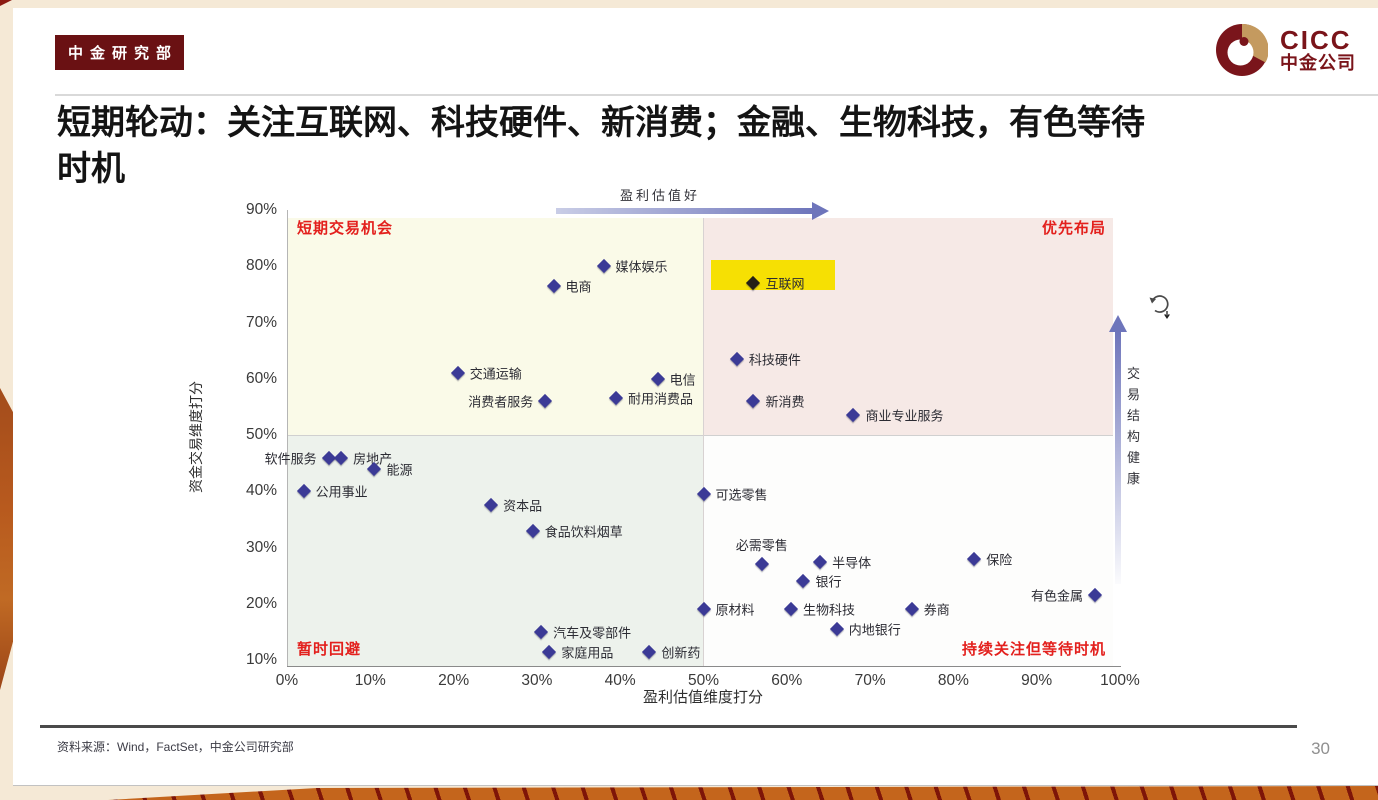  I want to click on x-tick-label: 90%, so click(1037, 680).